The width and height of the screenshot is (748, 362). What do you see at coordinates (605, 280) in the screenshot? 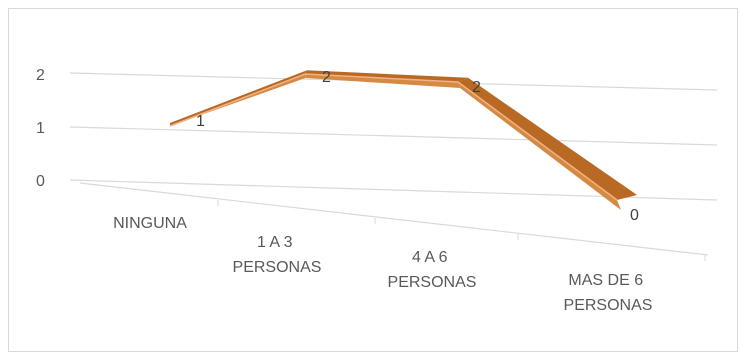
I see `x-label-mas-de-6-line-1: MAS DE 6` at bounding box center [605, 280].